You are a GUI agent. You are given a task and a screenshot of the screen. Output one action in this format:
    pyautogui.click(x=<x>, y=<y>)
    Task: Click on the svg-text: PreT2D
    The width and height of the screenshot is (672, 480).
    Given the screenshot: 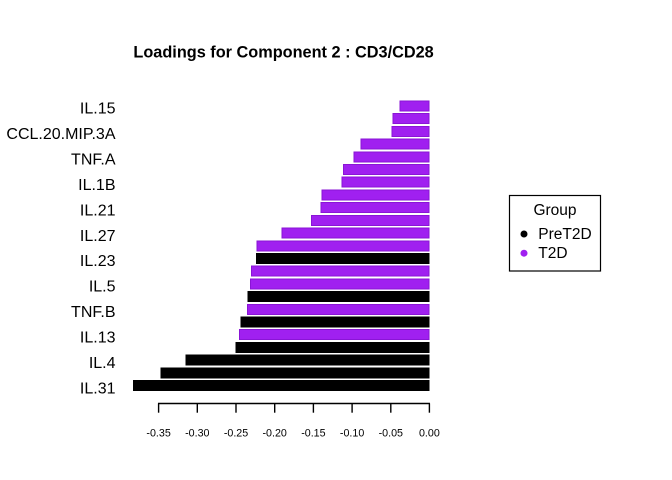 What is the action you would take?
    pyautogui.click(x=564, y=234)
    